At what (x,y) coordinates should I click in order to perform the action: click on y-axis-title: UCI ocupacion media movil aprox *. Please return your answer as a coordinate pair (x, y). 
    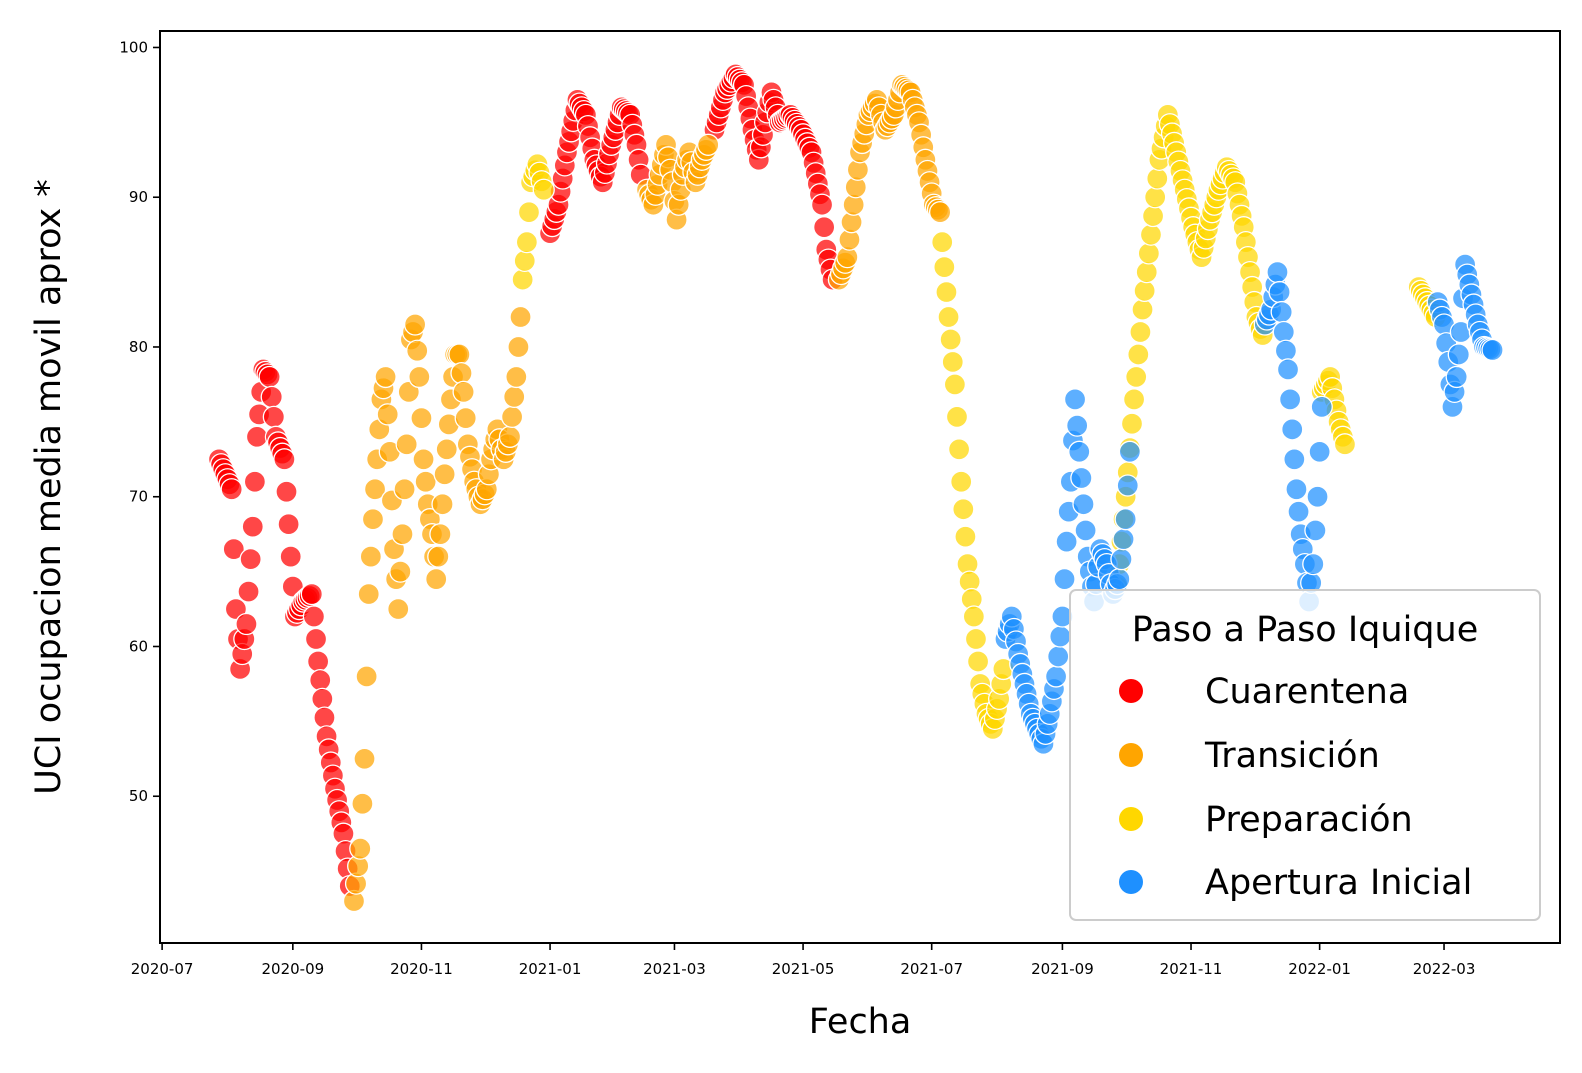
    Looking at the image, I should click on (49, 487).